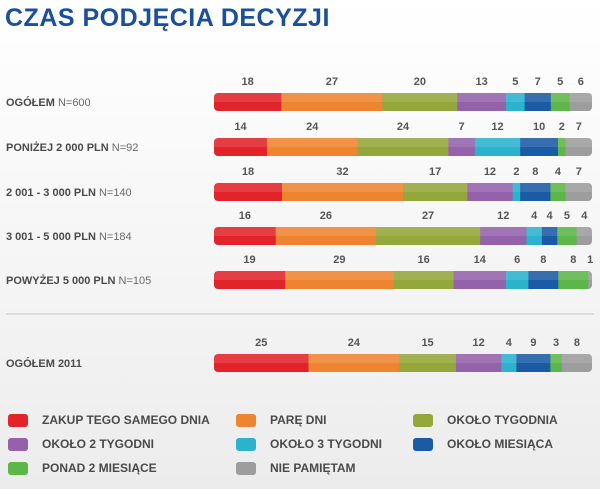  I want to click on row-label: 3 001 - 5 000 PLN N=184, so click(69, 237).